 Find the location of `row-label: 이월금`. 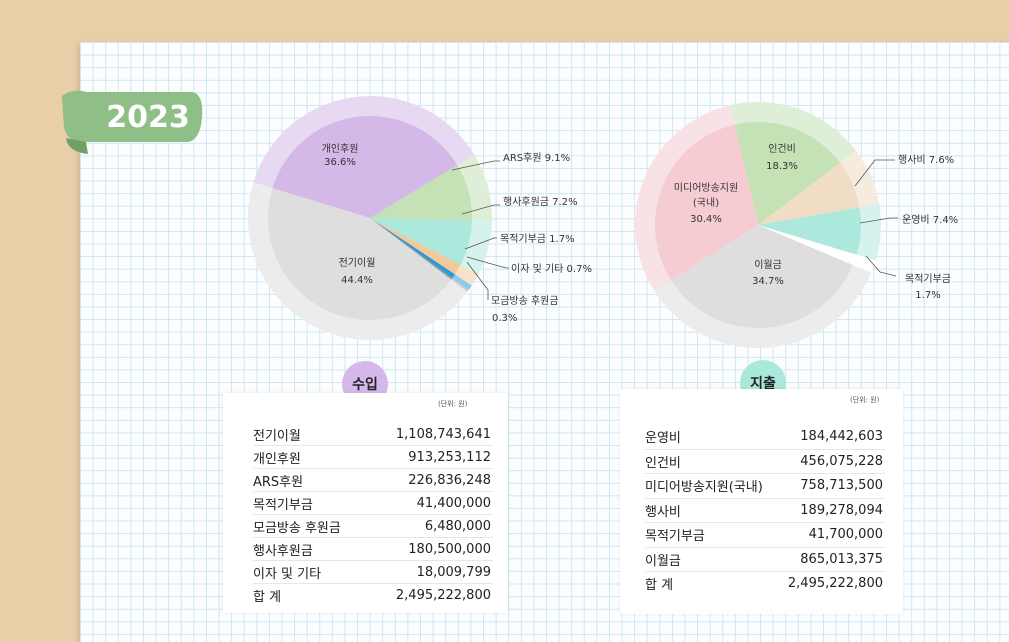

row-label: 이월금 is located at coordinates (663, 561).